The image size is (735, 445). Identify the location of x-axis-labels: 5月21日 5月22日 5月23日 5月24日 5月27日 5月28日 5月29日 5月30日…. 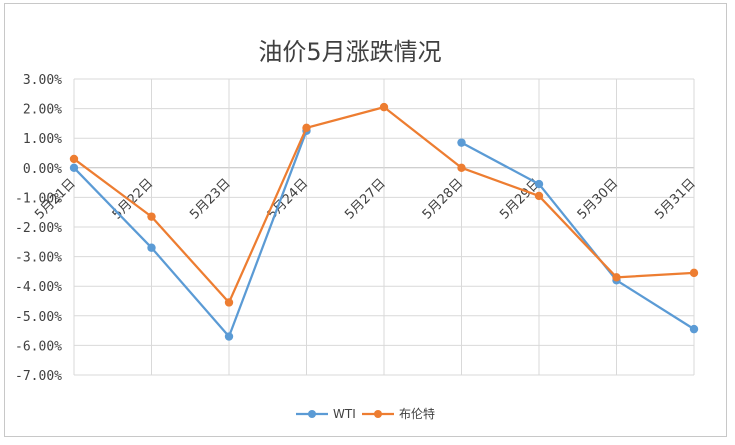
(365, 199).